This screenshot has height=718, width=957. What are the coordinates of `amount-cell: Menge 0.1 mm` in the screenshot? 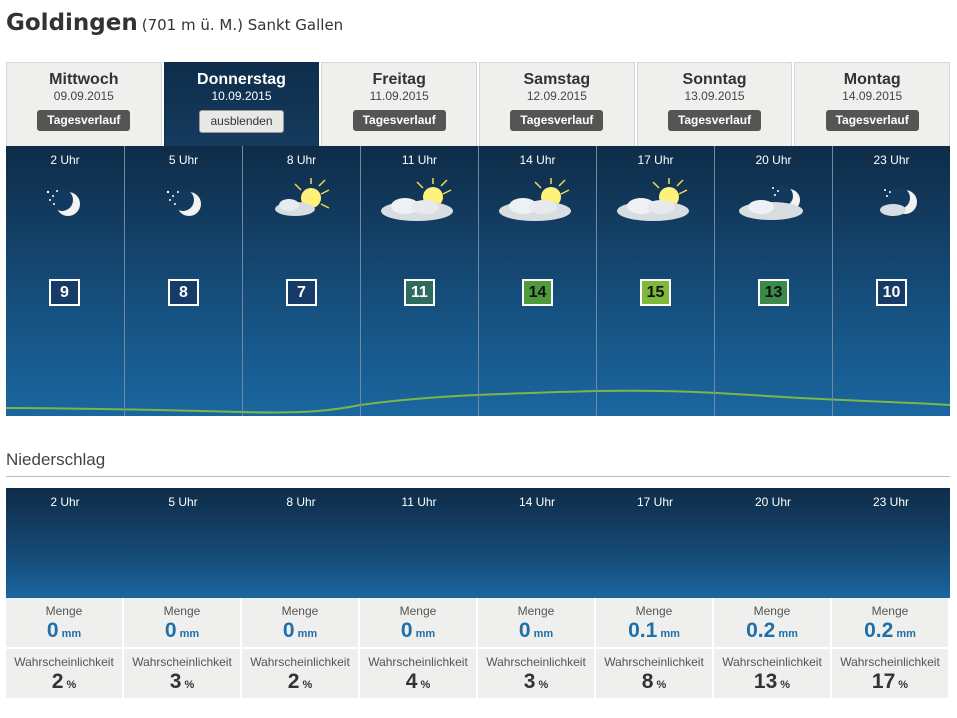 It's located at (654, 622).